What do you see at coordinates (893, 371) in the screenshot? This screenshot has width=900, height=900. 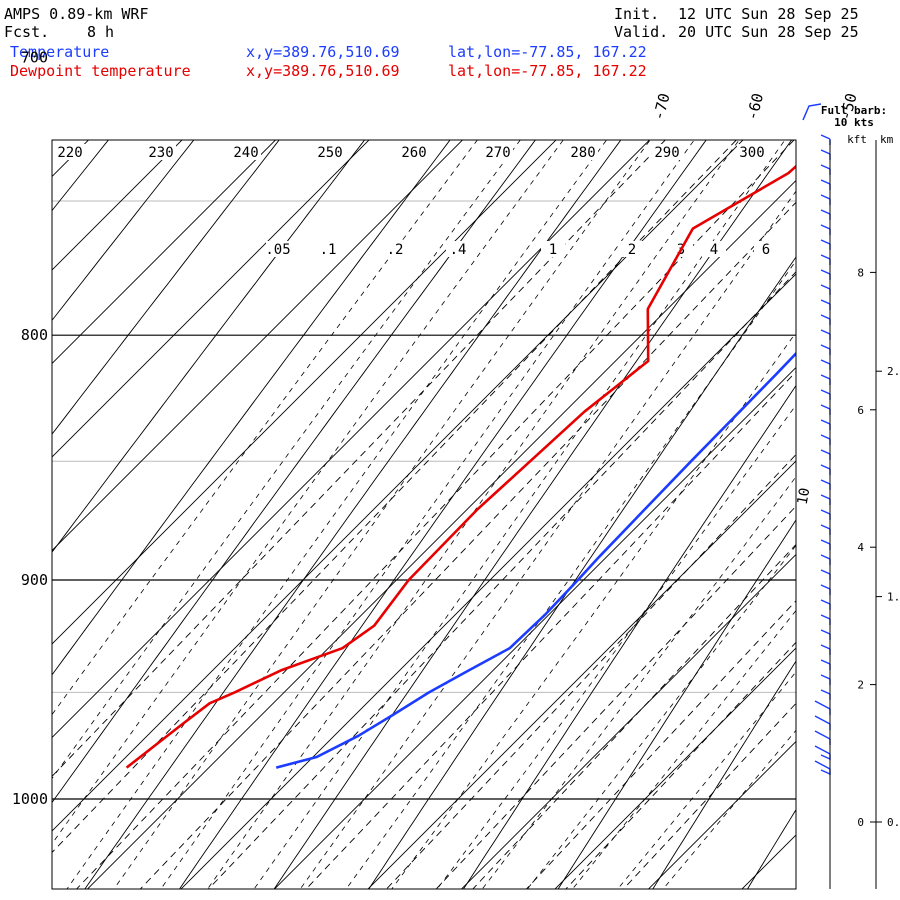 I see `height-km-tick: 2.` at bounding box center [893, 371].